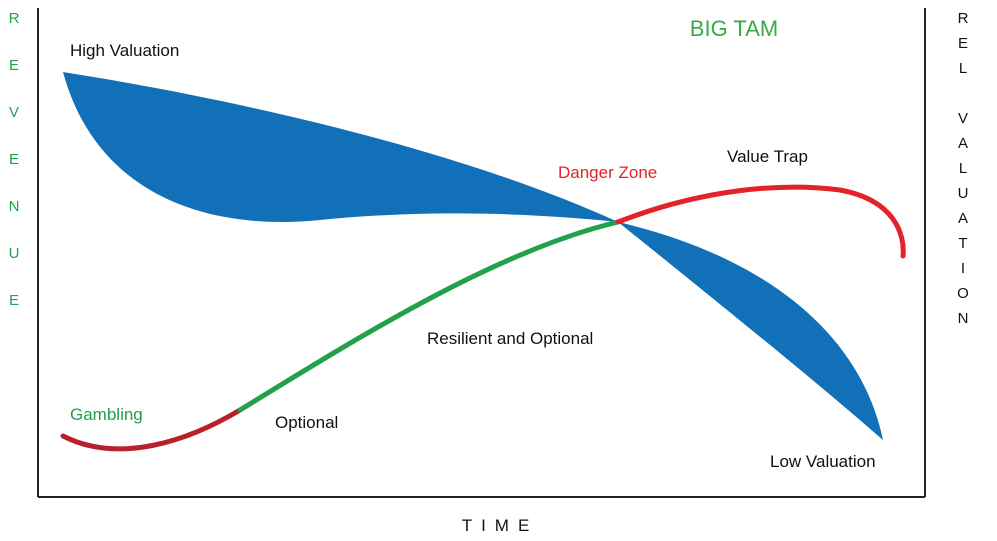  Describe the element at coordinates (963, 268) in the screenshot. I see `right-axis-letter: I` at that location.